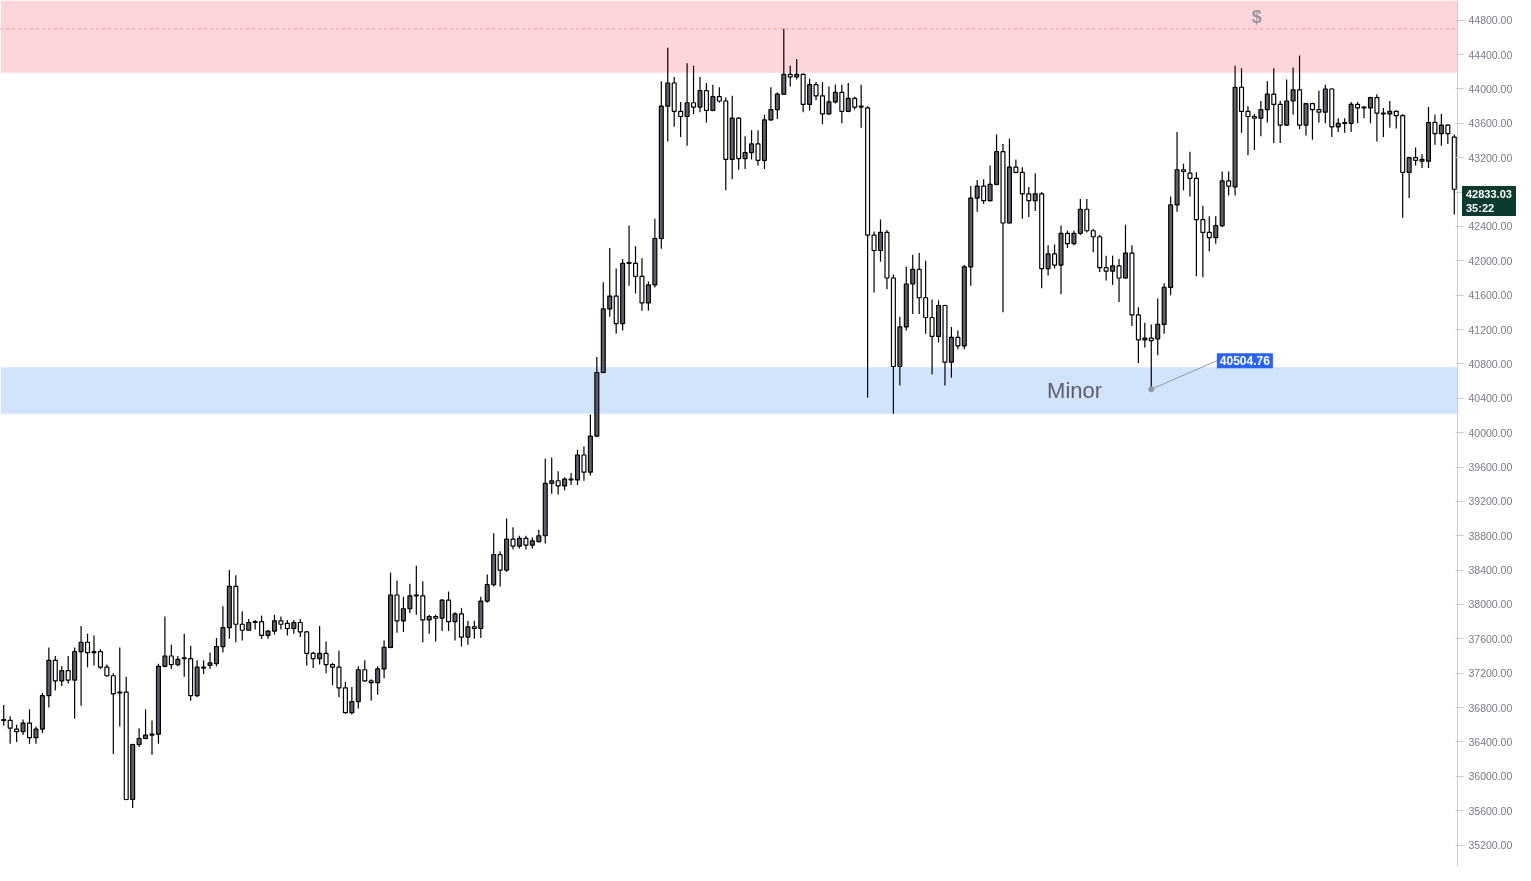 Image resolution: width=1531 pixels, height=881 pixels. Describe the element at coordinates (1490, 673) in the screenshot. I see `y-tick-label: 37200.00` at that location.